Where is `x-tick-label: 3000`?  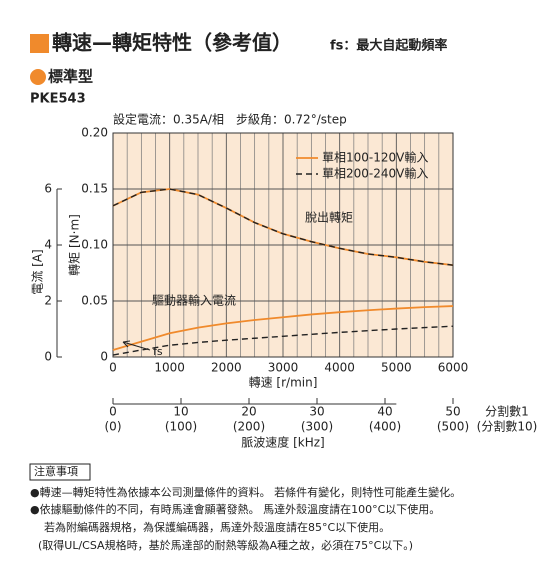
x-tick-label: 3000 is located at coordinates (283, 368).